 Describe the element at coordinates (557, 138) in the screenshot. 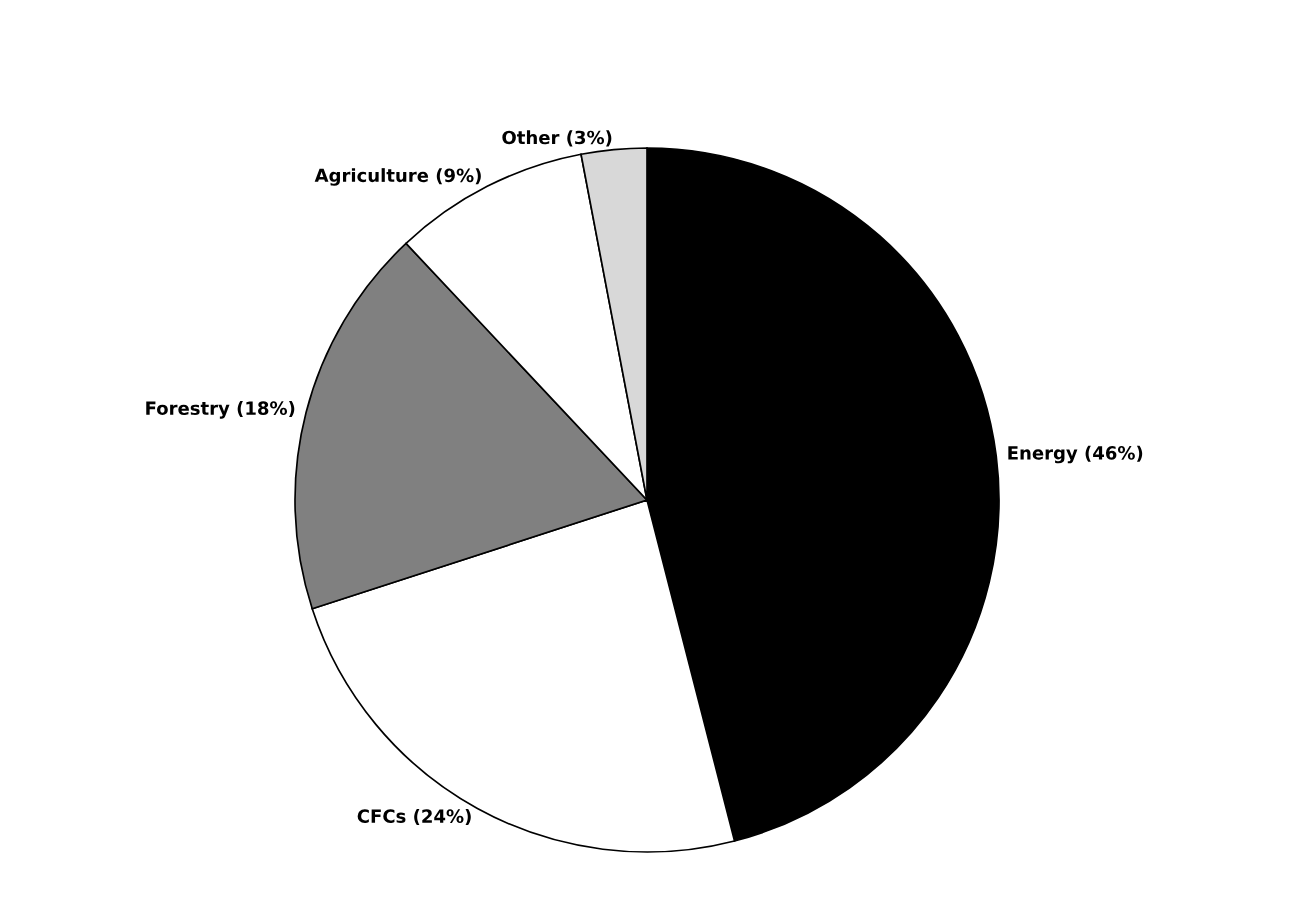

I see `slice-label: Other (3%)` at that location.